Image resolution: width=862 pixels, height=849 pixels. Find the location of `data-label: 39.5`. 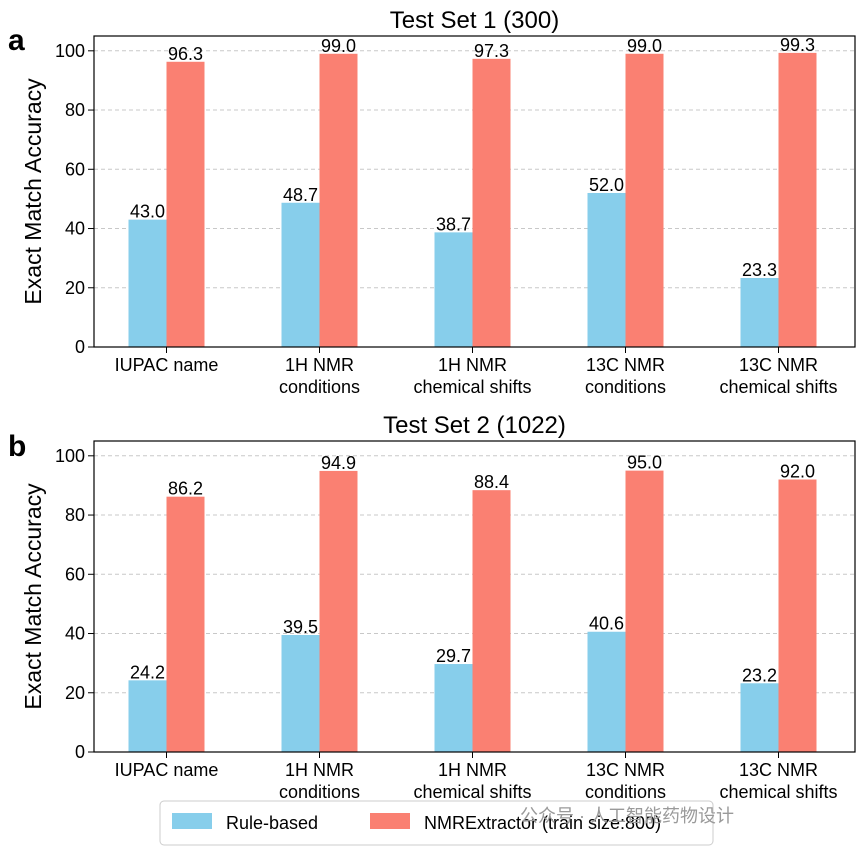

data-label: 39.5 is located at coordinates (300, 627).